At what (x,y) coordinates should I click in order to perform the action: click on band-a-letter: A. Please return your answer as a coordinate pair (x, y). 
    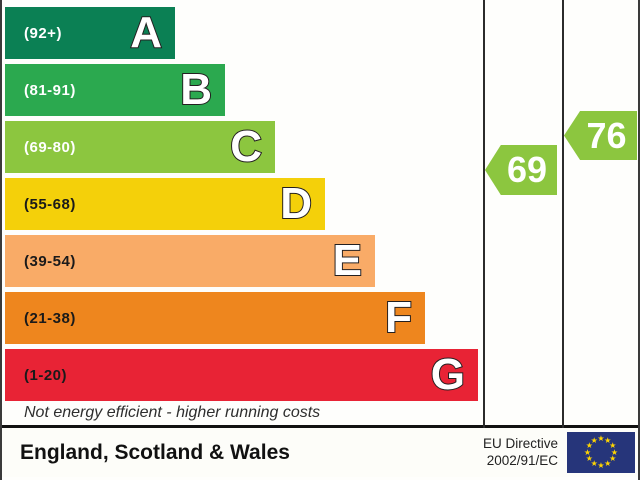
    Looking at the image, I should click on (146, 32).